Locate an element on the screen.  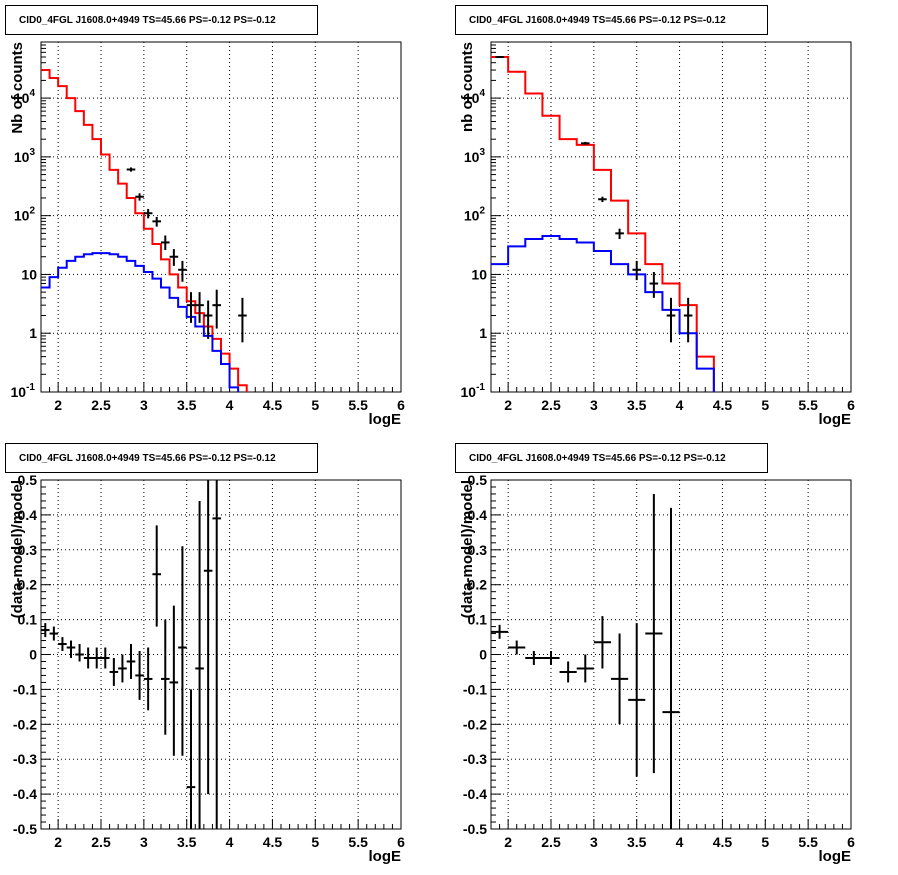
y-tick-label: -0.3 is located at coordinates (475, 759).